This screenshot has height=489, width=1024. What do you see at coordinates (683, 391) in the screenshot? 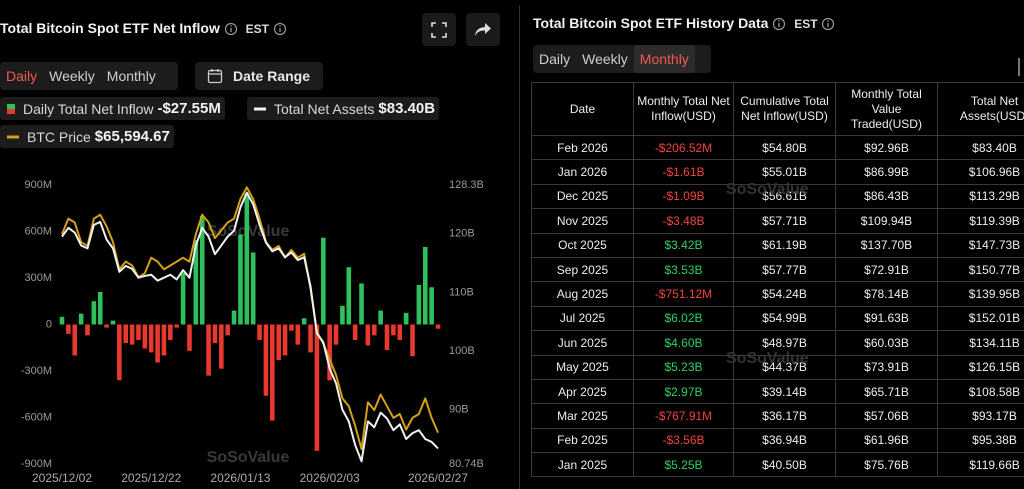
I see `table-cell: $2.97B` at bounding box center [683, 391].